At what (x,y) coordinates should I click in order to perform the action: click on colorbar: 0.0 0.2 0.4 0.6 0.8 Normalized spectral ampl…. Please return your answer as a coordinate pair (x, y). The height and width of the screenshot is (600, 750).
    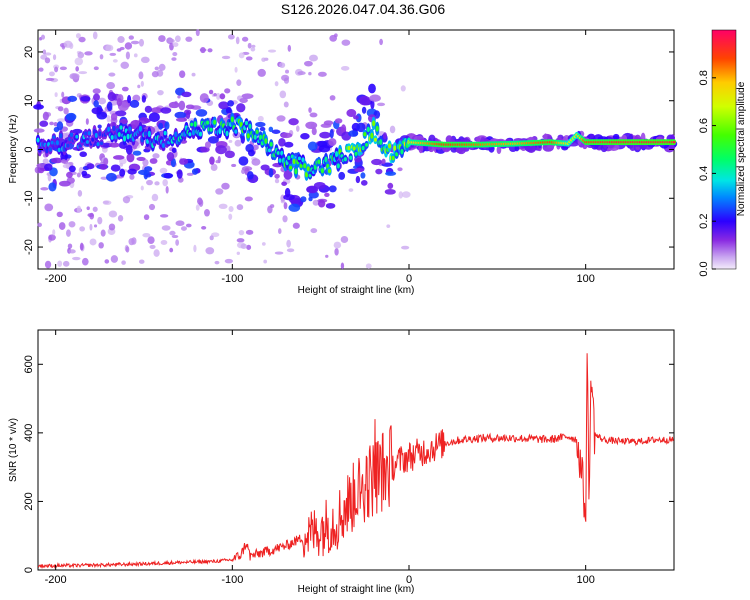
    Looking at the image, I should click on (722, 153).